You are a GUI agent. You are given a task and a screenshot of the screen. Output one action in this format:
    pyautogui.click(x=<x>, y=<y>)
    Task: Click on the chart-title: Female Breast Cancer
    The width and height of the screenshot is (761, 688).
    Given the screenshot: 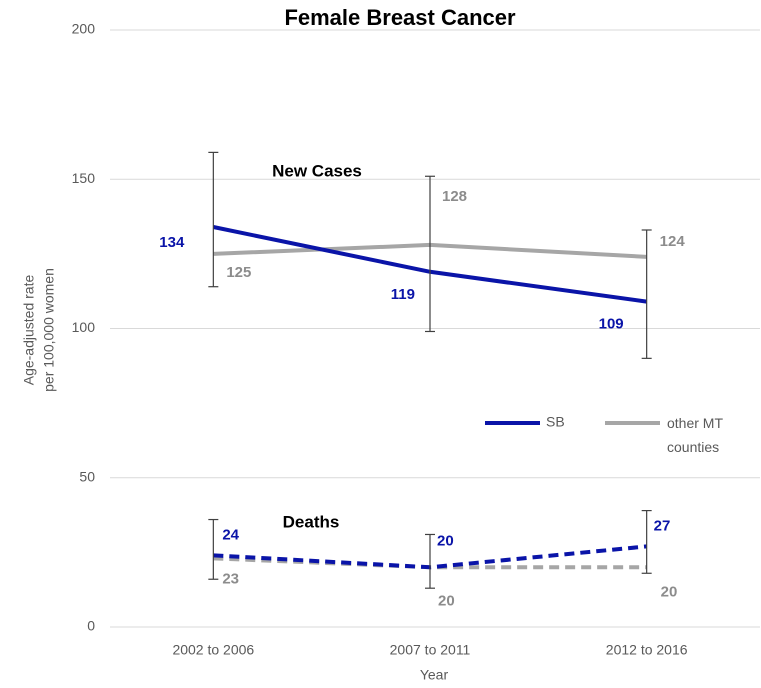 What is the action you would take?
    pyautogui.click(x=400, y=17)
    